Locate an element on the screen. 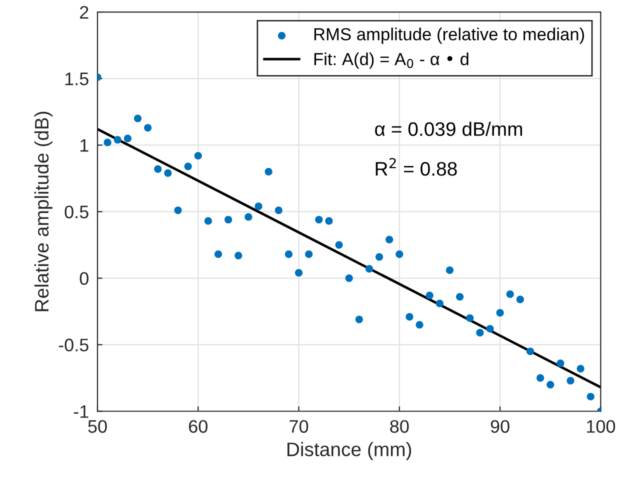 The height and width of the screenshot is (481, 629). y-axis-title: Relative amplitude (dB) is located at coordinates (43, 212).